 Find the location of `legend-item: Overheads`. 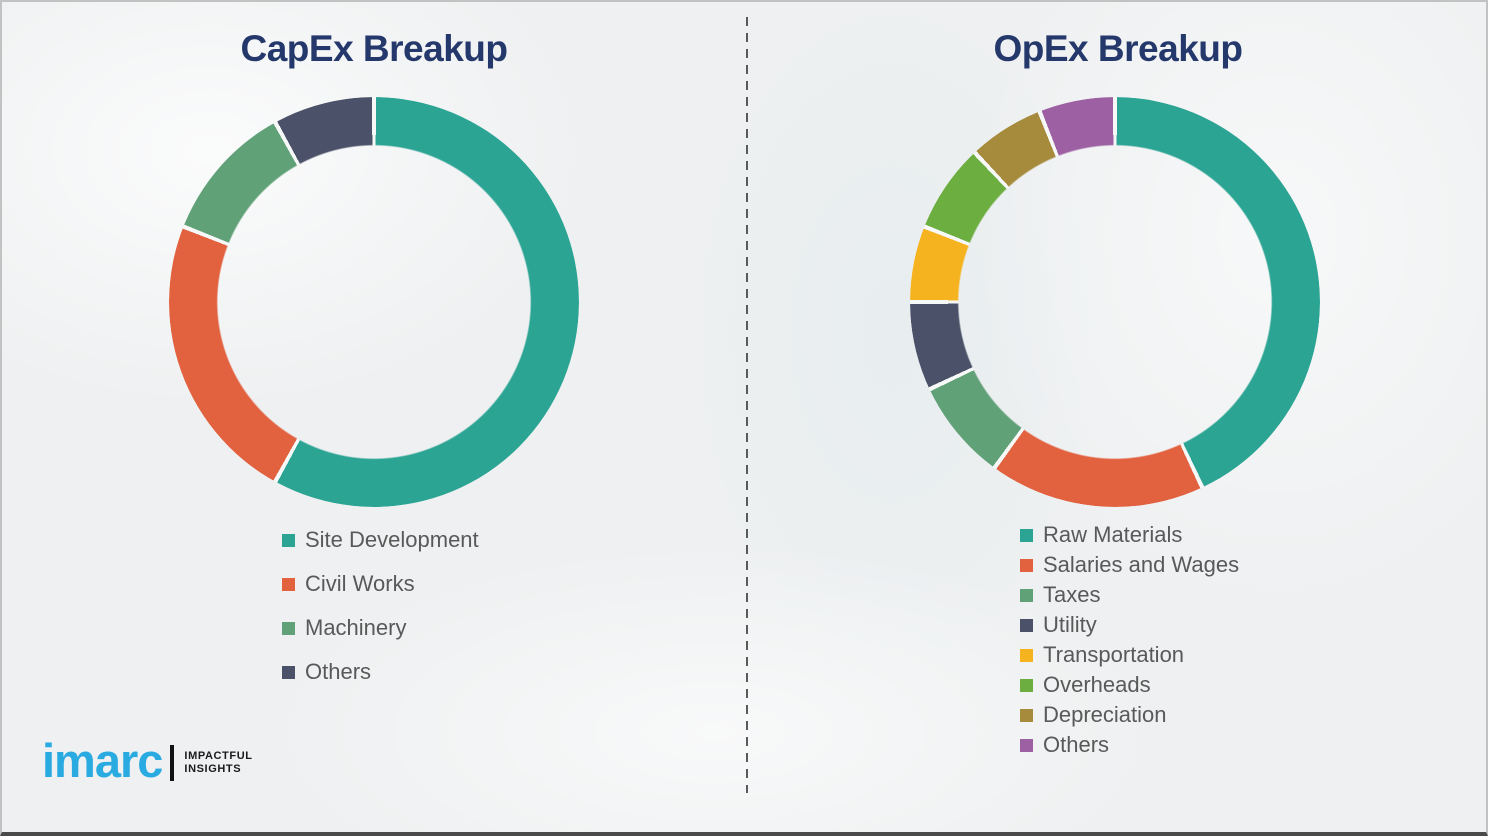

legend-item: Overheads is located at coordinates (1129, 685).